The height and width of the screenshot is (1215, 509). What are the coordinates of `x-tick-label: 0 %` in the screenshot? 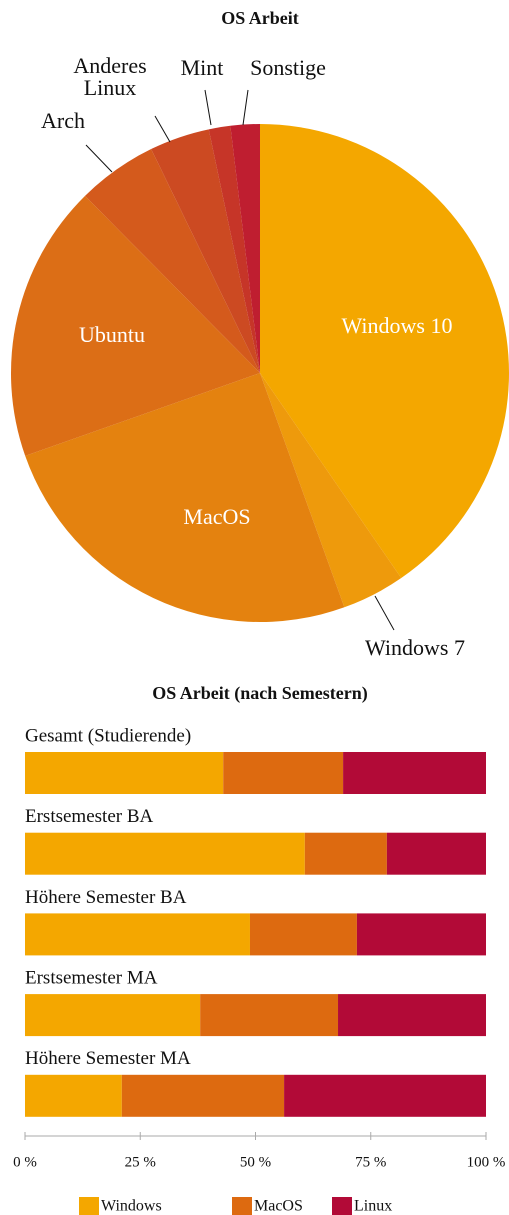 It's located at (25, 1162).